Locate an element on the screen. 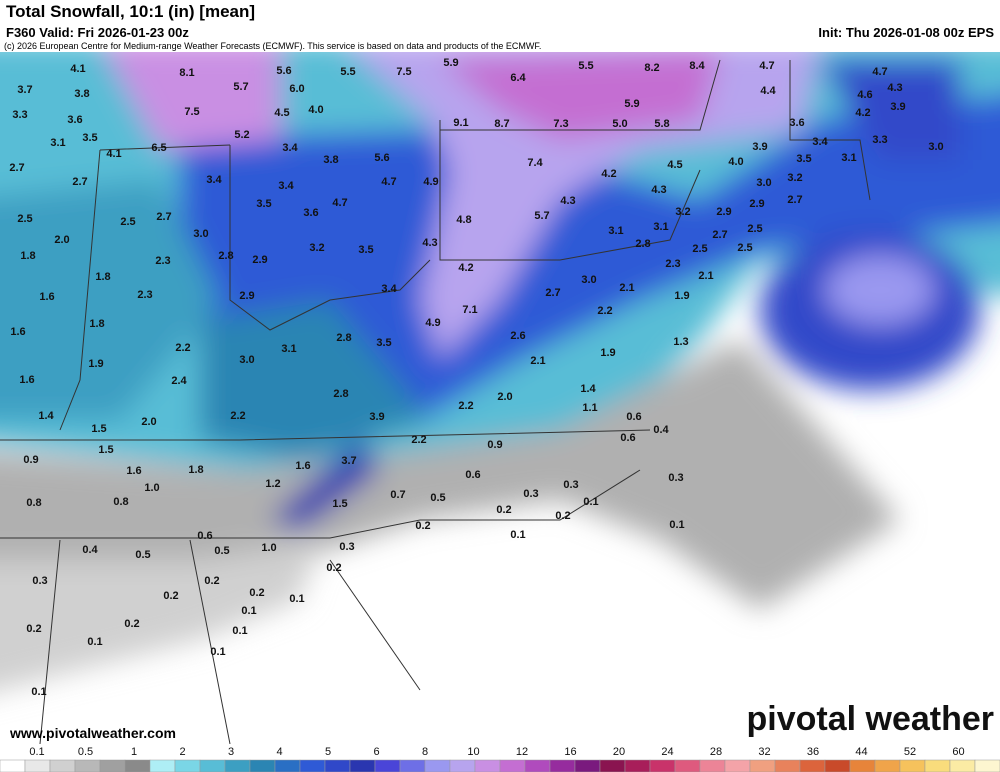 The height and width of the screenshot is (772, 1000). snow-label: 0.5 is located at coordinates (221, 551).